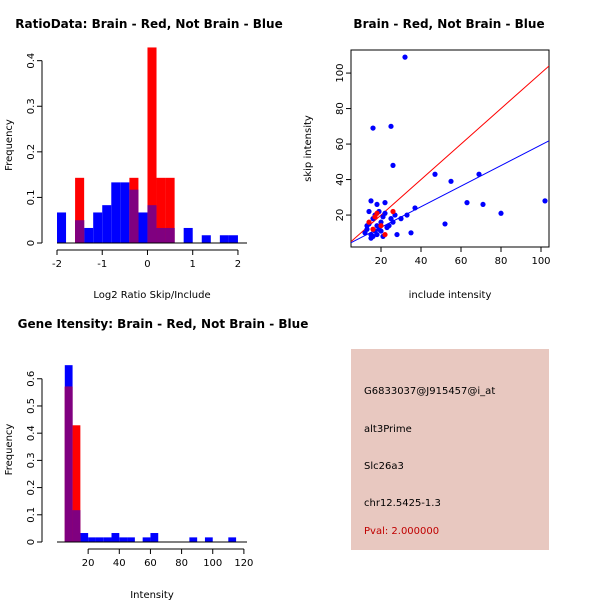 The width and height of the screenshot is (600, 604). I want to click on chart-title: Brain - Red, Not Brain - Blue, so click(448, 24).